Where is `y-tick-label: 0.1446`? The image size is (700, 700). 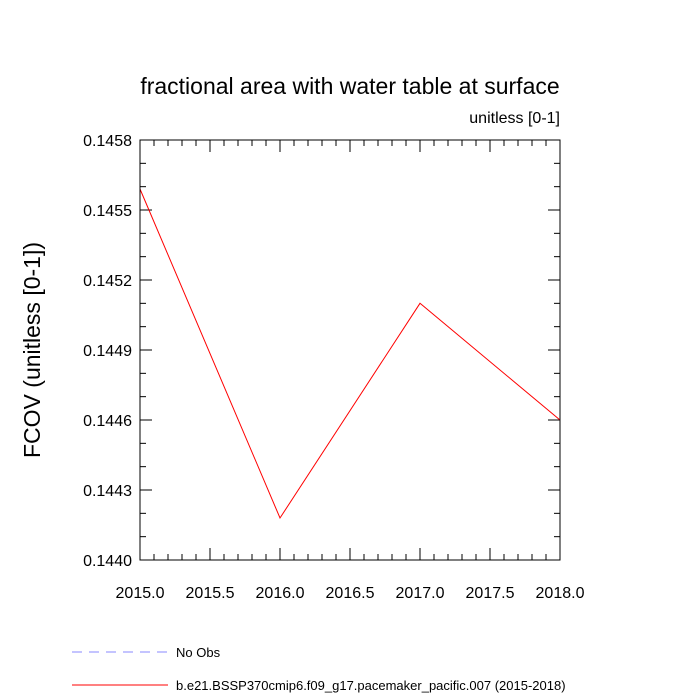
y-tick-label: 0.1446 is located at coordinates (107, 421).